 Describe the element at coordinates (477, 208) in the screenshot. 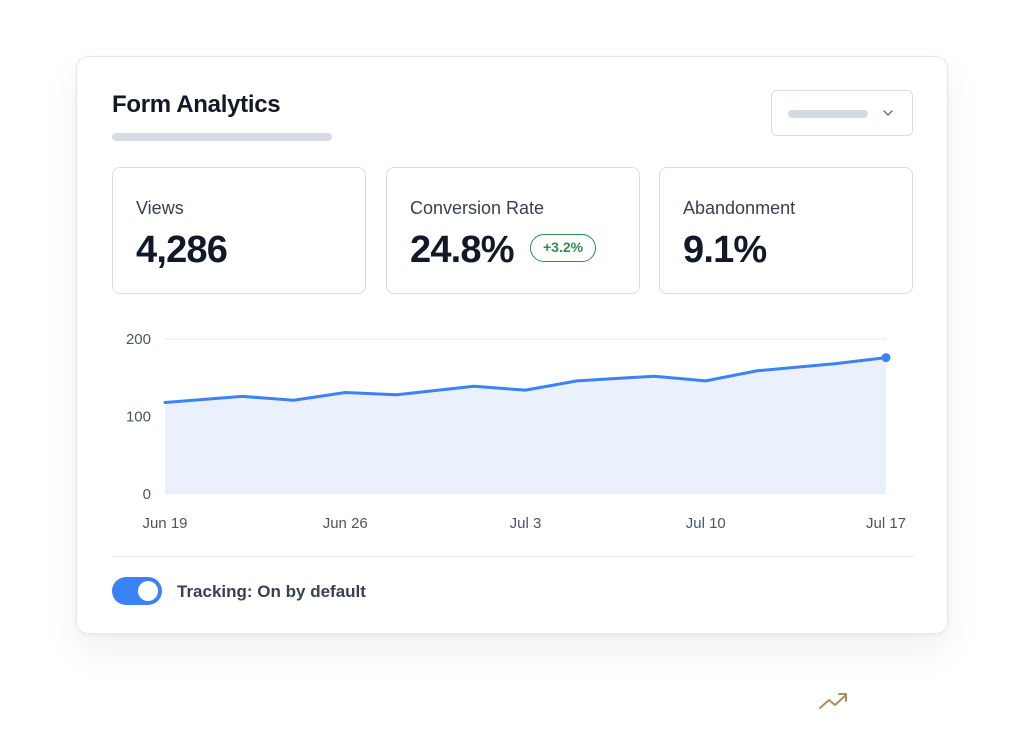

I see `metric-label: Conversion Rate` at that location.